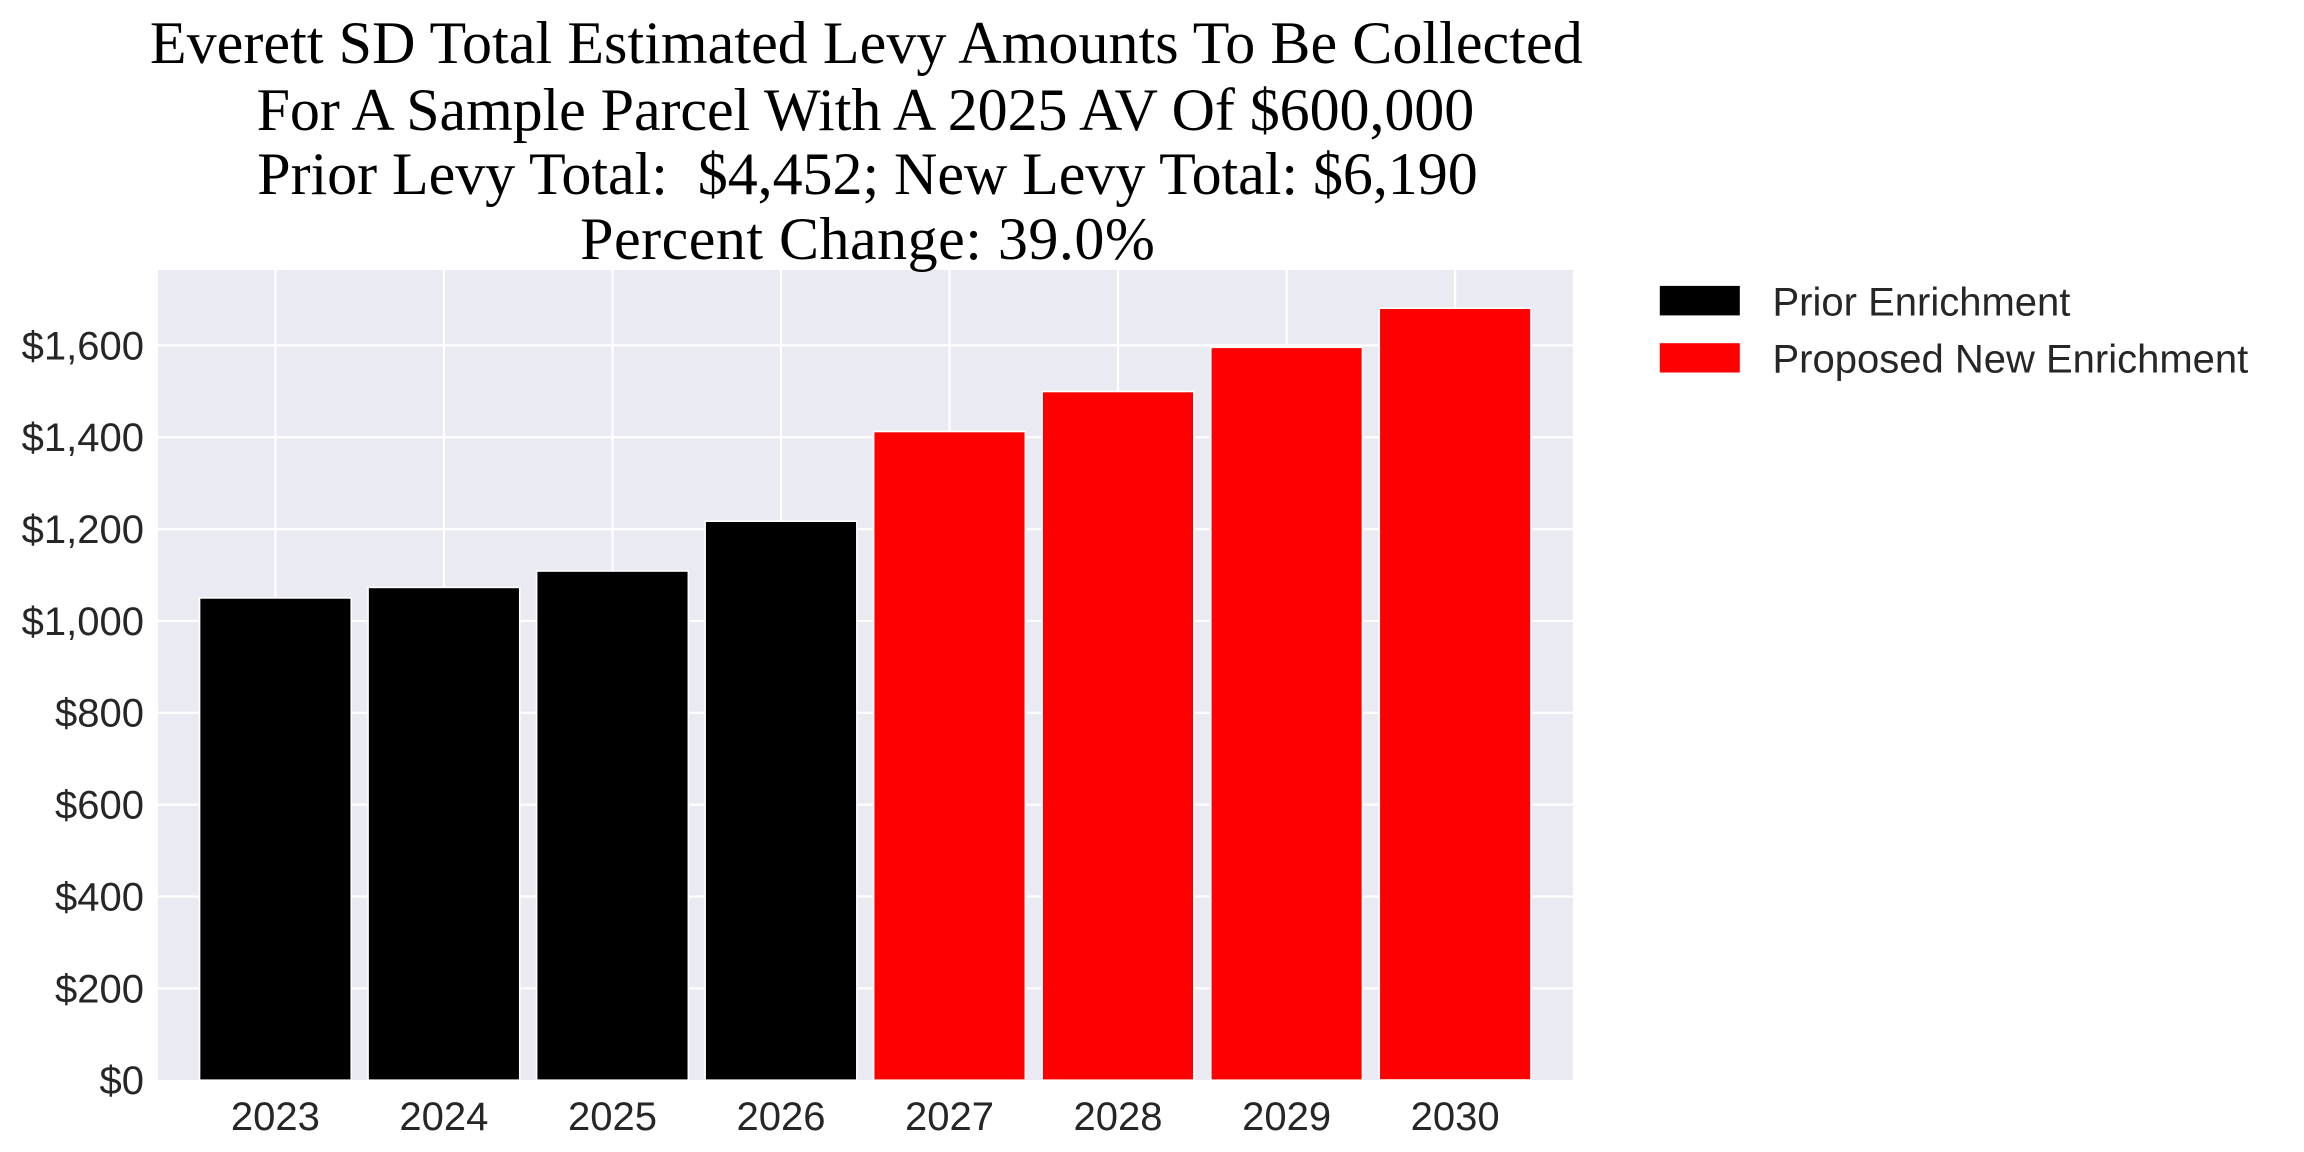 This screenshot has height=1152, width=2304. What do you see at coordinates (949, 1117) in the screenshot?
I see `svg-text: 2027` at bounding box center [949, 1117].